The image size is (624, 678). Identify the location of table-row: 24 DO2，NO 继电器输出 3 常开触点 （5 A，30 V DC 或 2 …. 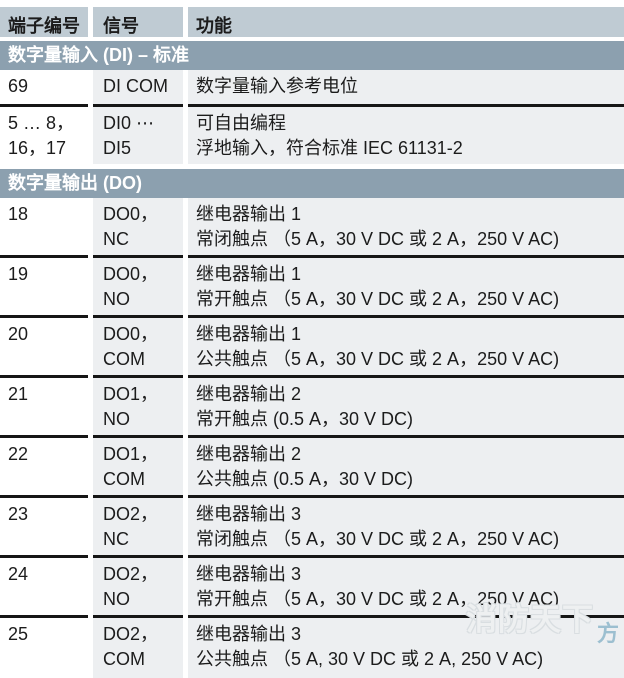
(312, 588).